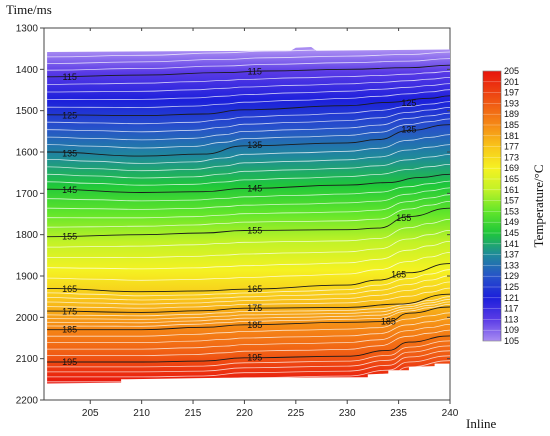 This screenshot has height=436, width=550. Describe the element at coordinates (27, 235) in the screenshot. I see `y-tick-label: 1800` at that location.